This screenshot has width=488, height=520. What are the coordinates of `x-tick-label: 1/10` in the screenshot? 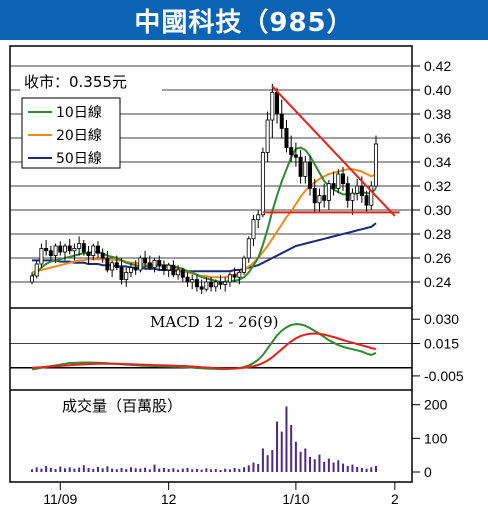 It's located at (295, 499).